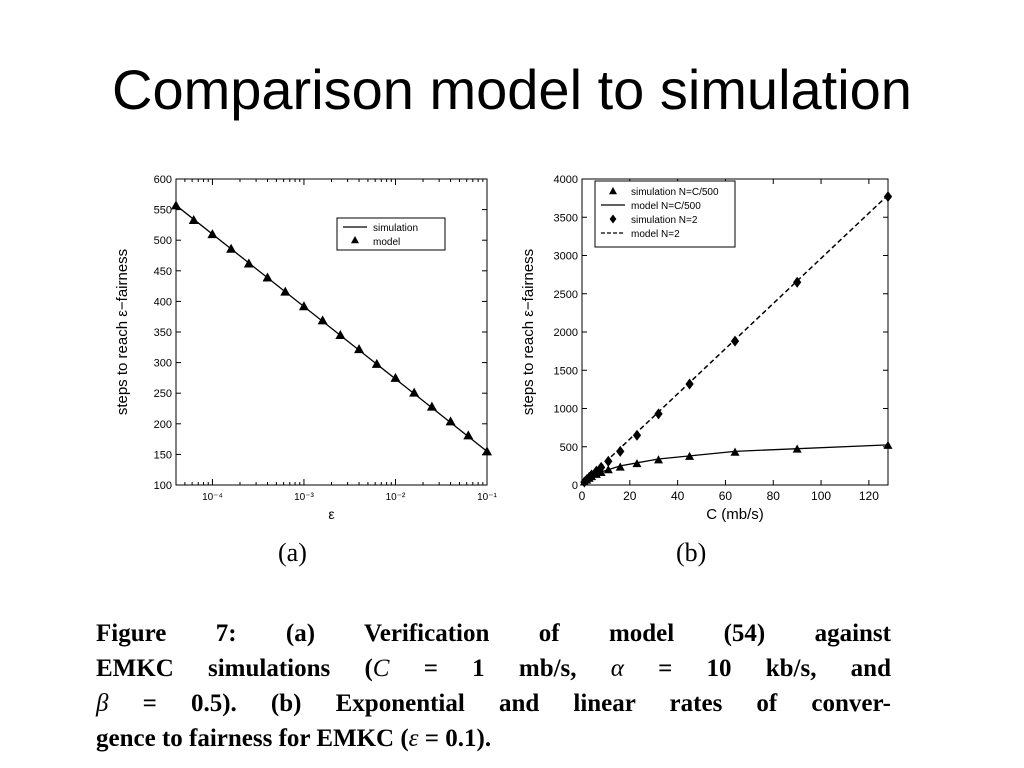  I want to click on plot-a-ytick-label: 300, so click(163, 364).